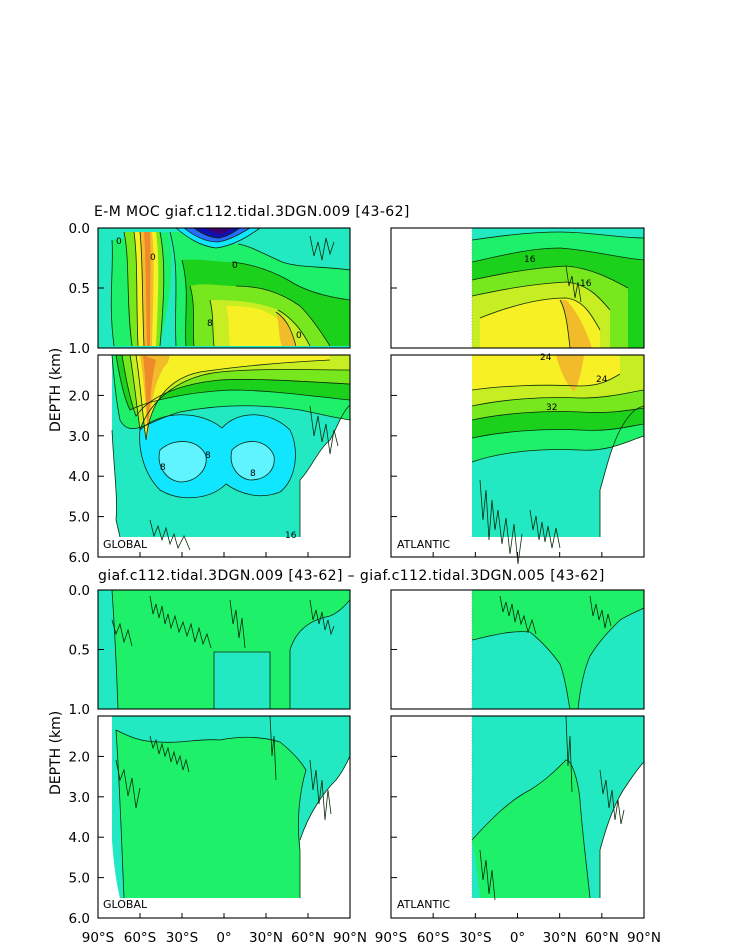  What do you see at coordinates (224, 649) in the screenshot?
I see `bottom-global-upper` at bounding box center [224, 649].